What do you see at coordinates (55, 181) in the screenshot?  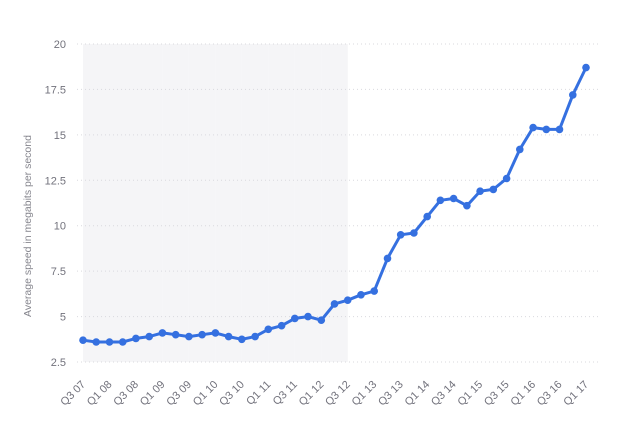 I see `y-tick-label: 12.5` at bounding box center [55, 181].